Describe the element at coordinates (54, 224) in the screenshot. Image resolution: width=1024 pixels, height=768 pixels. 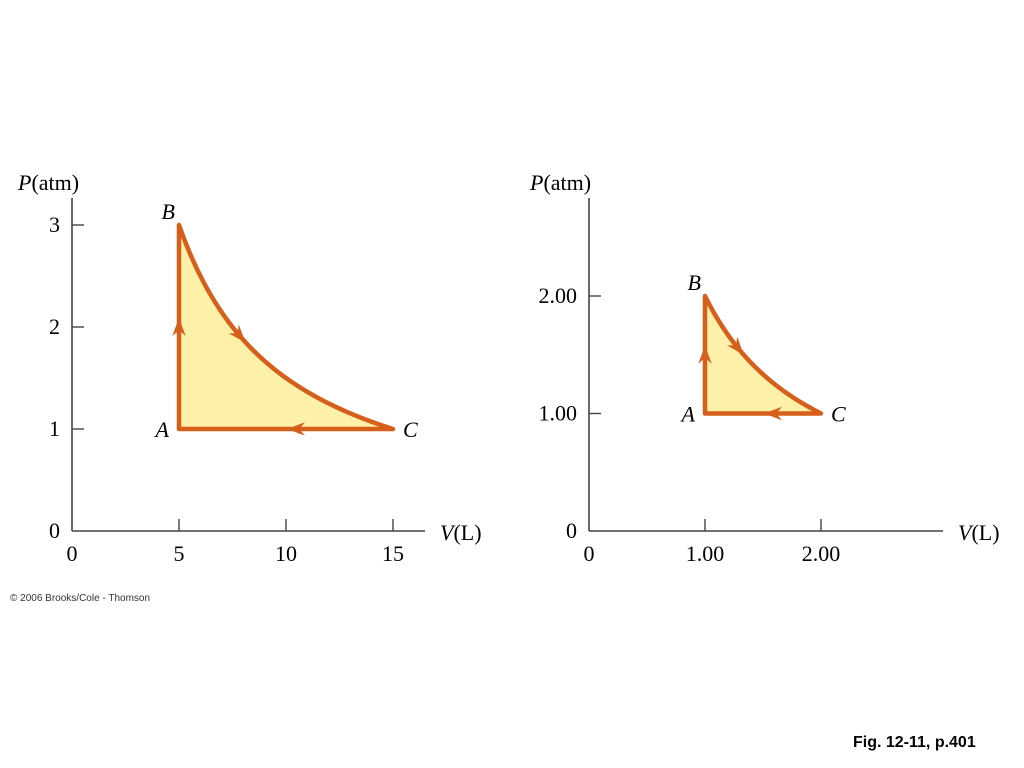
I see `y-tick-label: 3` at that location.